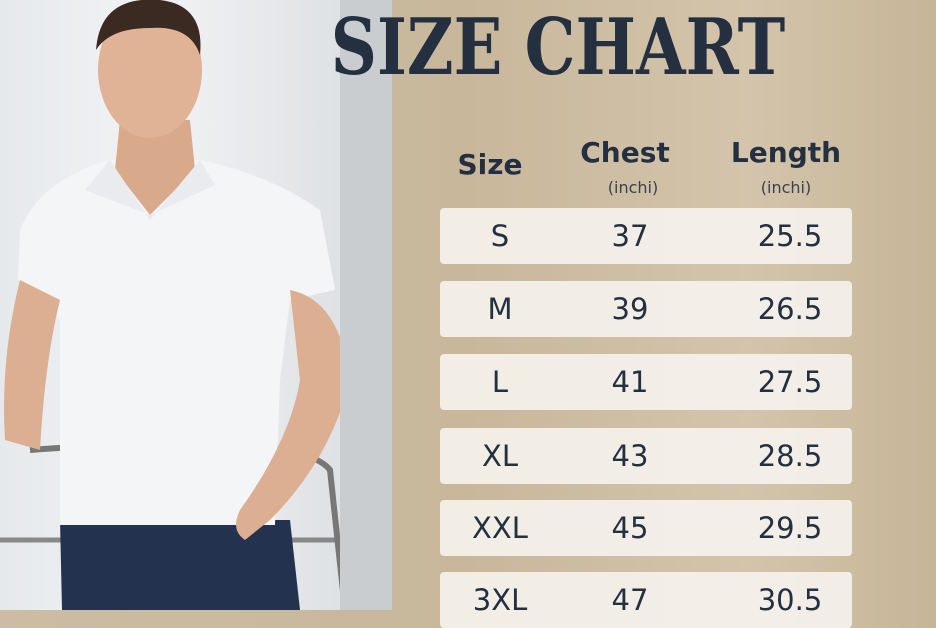 The image size is (936, 628). What do you see at coordinates (630, 600) in the screenshot?
I see `cell-chest: 47` at bounding box center [630, 600].